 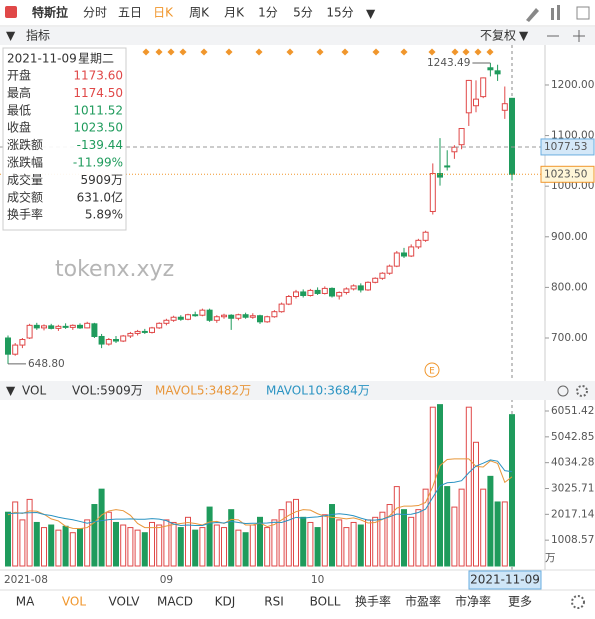 What do you see at coordinates (114, 269) in the screenshot?
I see `watermark: tokenx.xyz` at bounding box center [114, 269].